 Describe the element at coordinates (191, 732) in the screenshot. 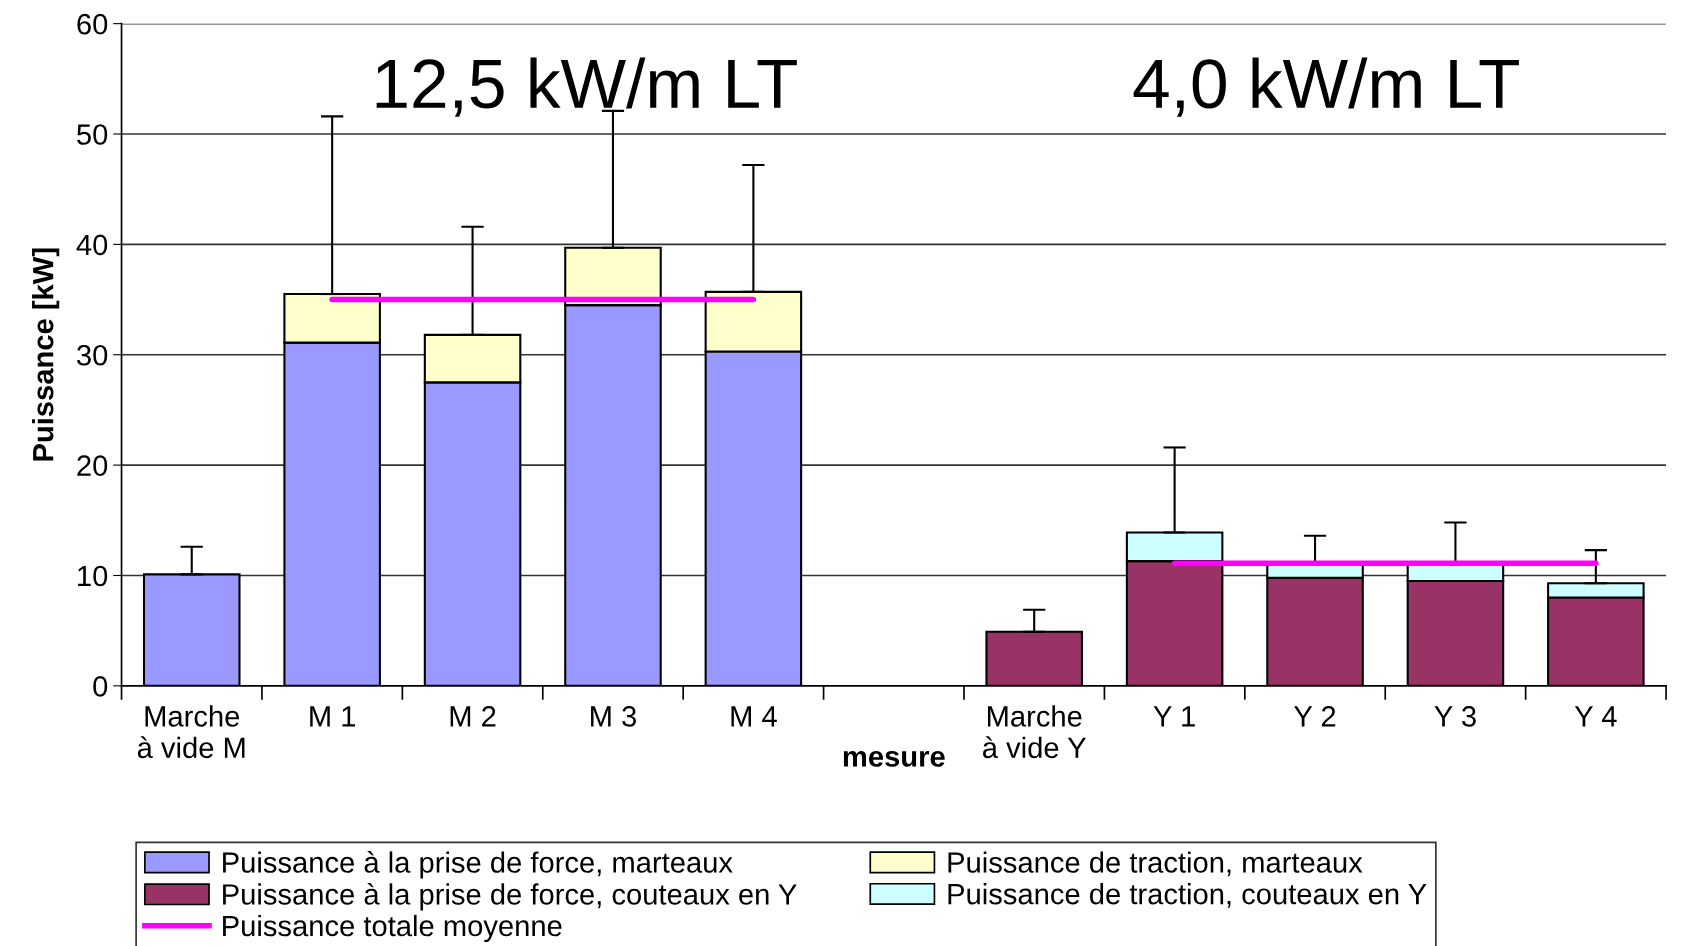

I see `x-tick-label: Marche à vide M` at that location.